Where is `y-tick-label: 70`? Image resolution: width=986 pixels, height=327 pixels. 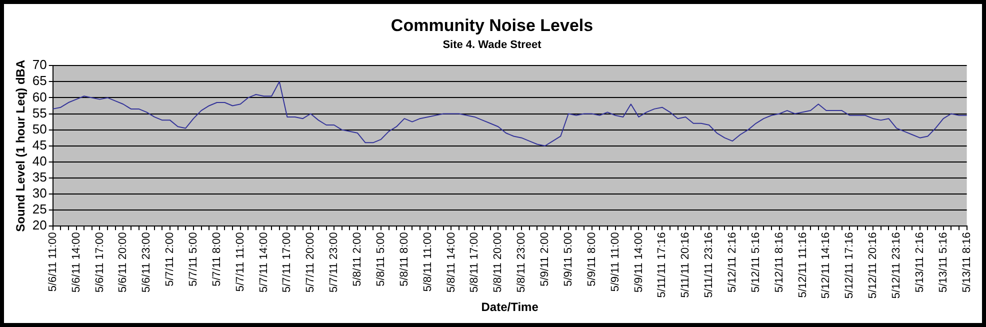
y-tick-label: 70 is located at coordinates (39, 64).